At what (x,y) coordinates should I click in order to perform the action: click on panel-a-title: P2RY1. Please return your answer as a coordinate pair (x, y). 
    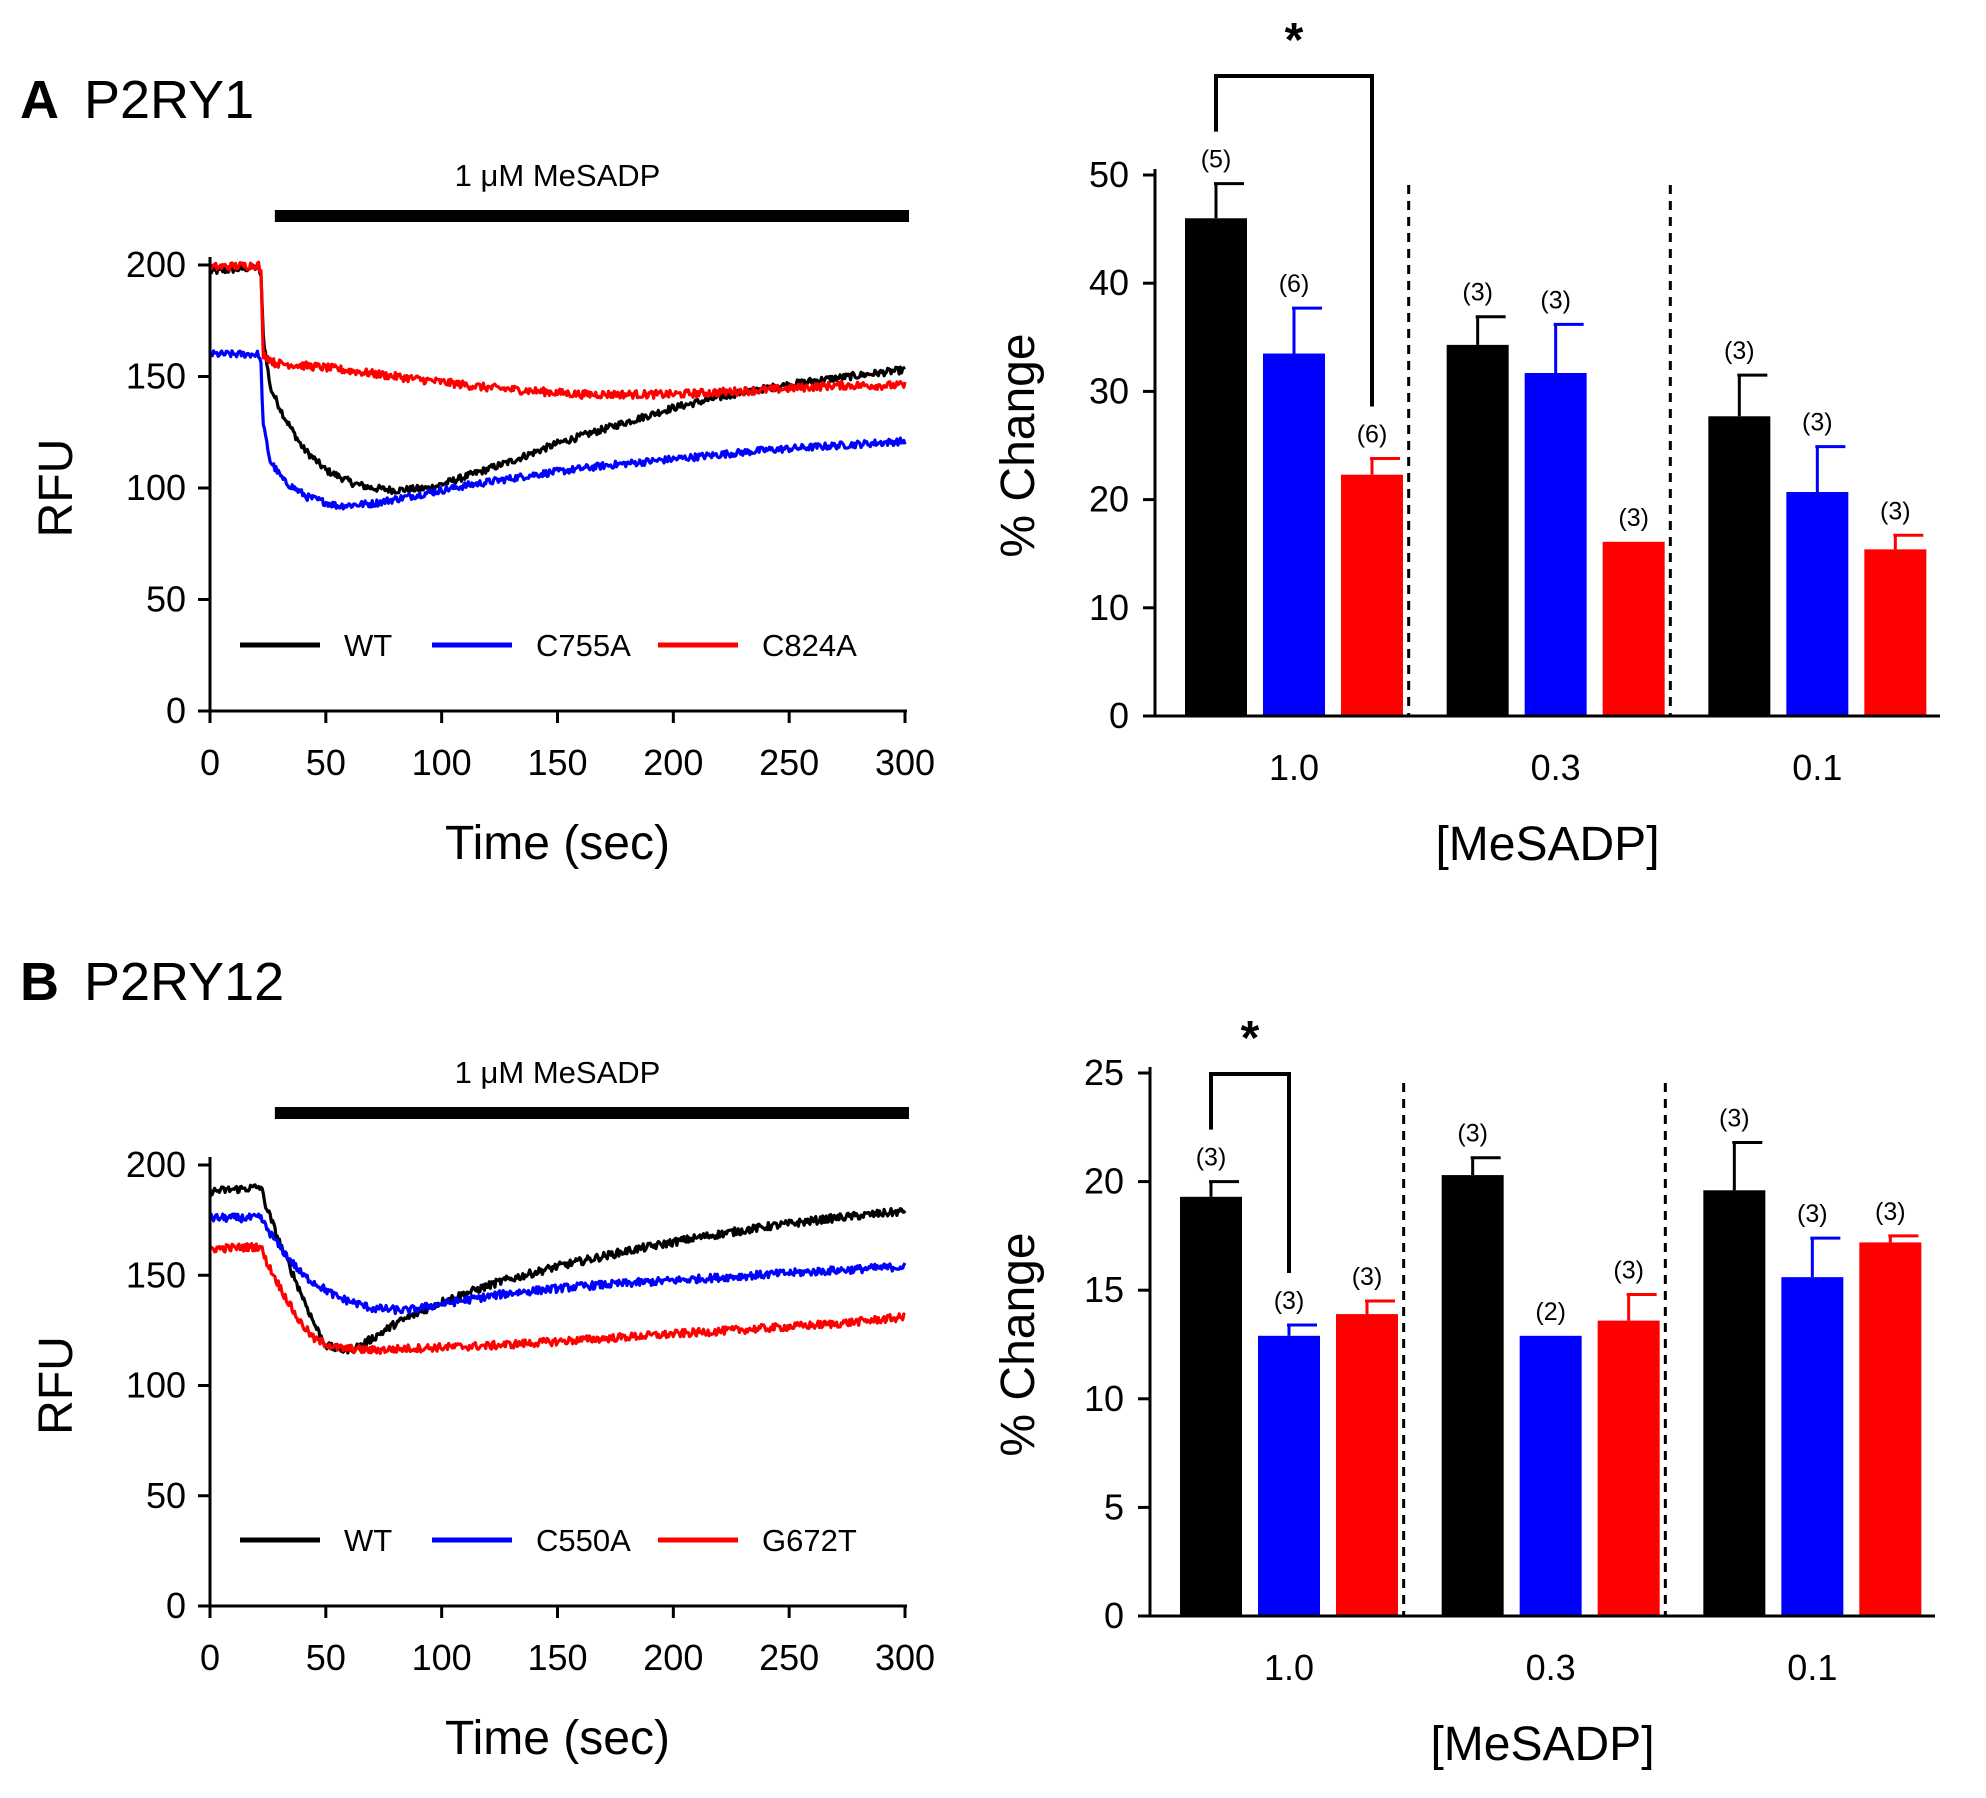
    Looking at the image, I should click on (169, 100).